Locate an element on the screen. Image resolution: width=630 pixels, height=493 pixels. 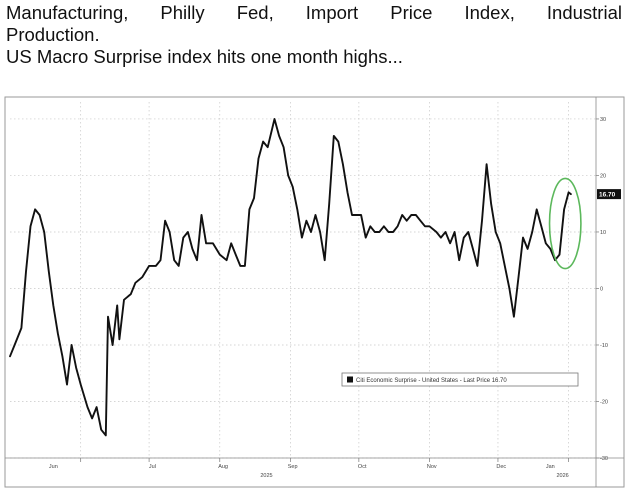
last-price-badge-label: 16.70 is located at coordinates (607, 195).